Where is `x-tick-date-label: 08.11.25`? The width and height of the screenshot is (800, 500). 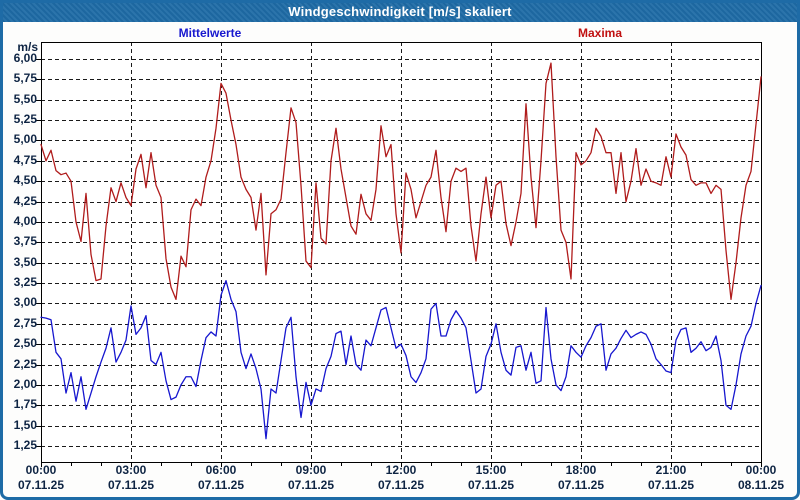
x-tick-date-label: 08.11.25 is located at coordinates (761, 485).